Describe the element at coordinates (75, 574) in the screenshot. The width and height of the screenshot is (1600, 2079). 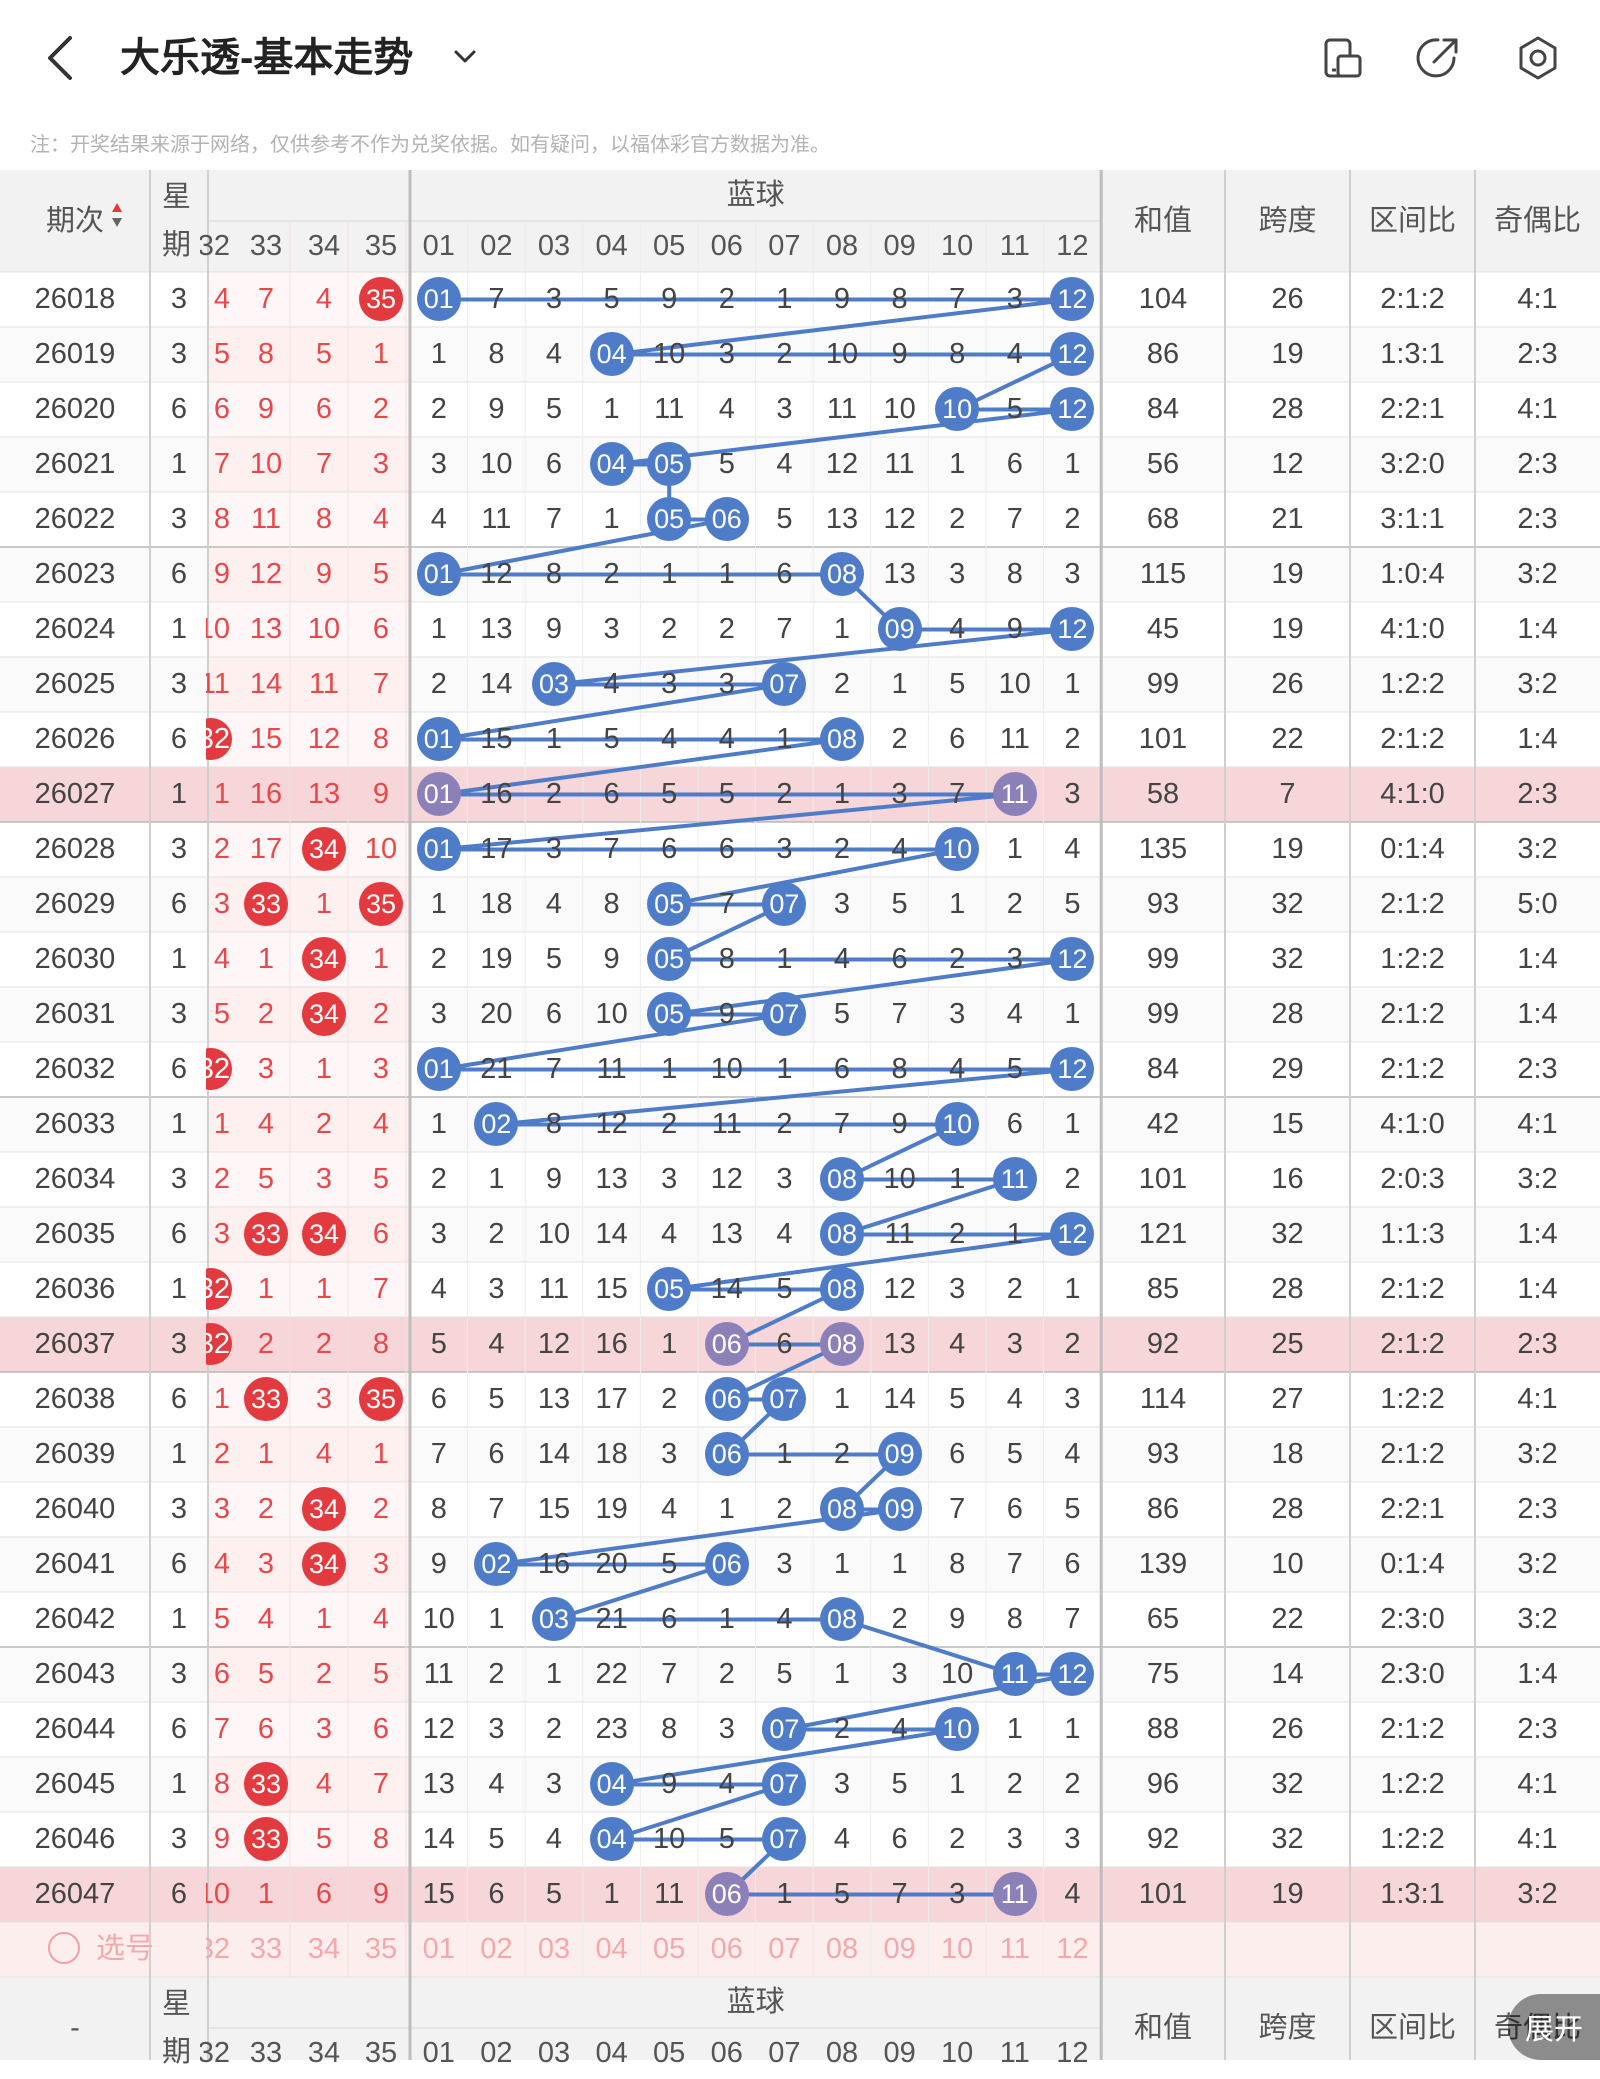
I see `period-cell: 26023` at that location.